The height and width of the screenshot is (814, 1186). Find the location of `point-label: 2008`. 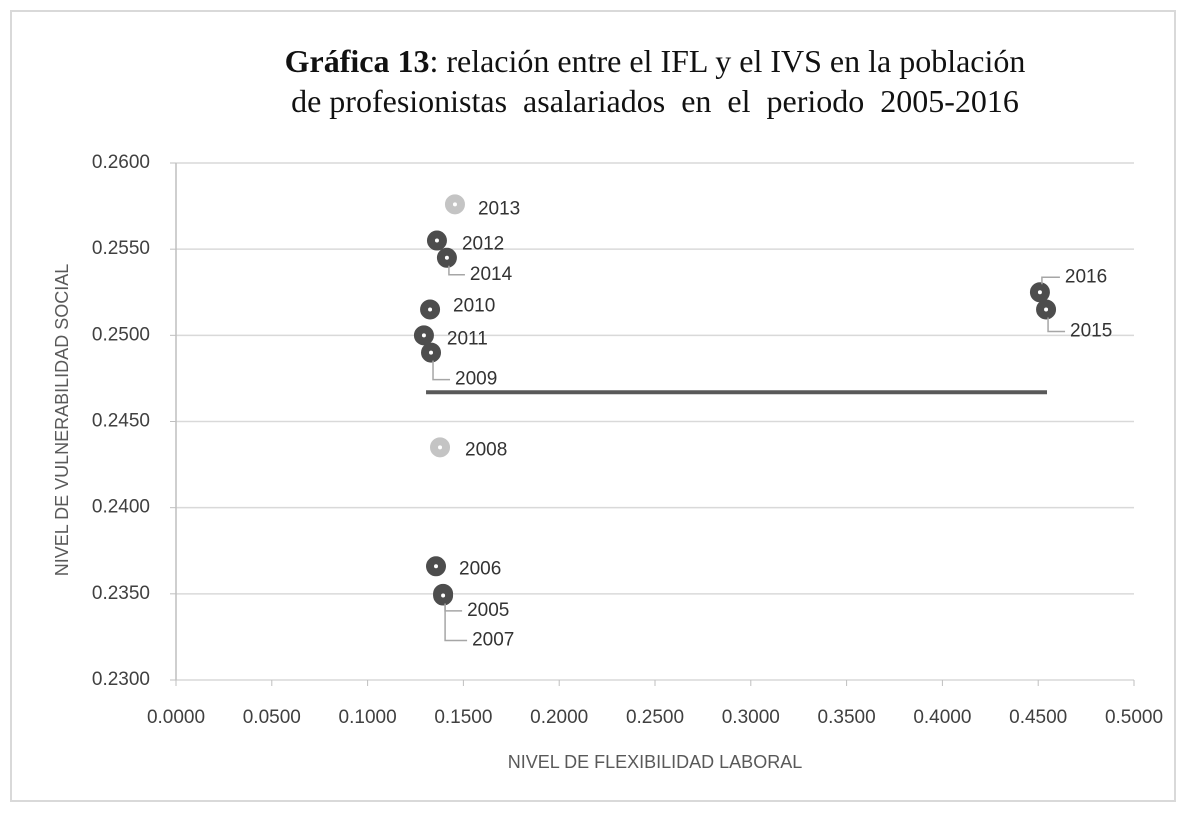

point-label: 2008 is located at coordinates (486, 449).